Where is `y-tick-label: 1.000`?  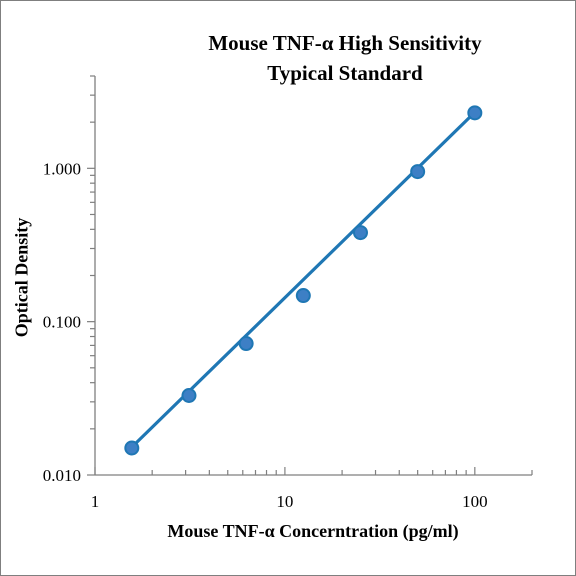
y-tick-label: 1.000 is located at coordinates (62, 168).